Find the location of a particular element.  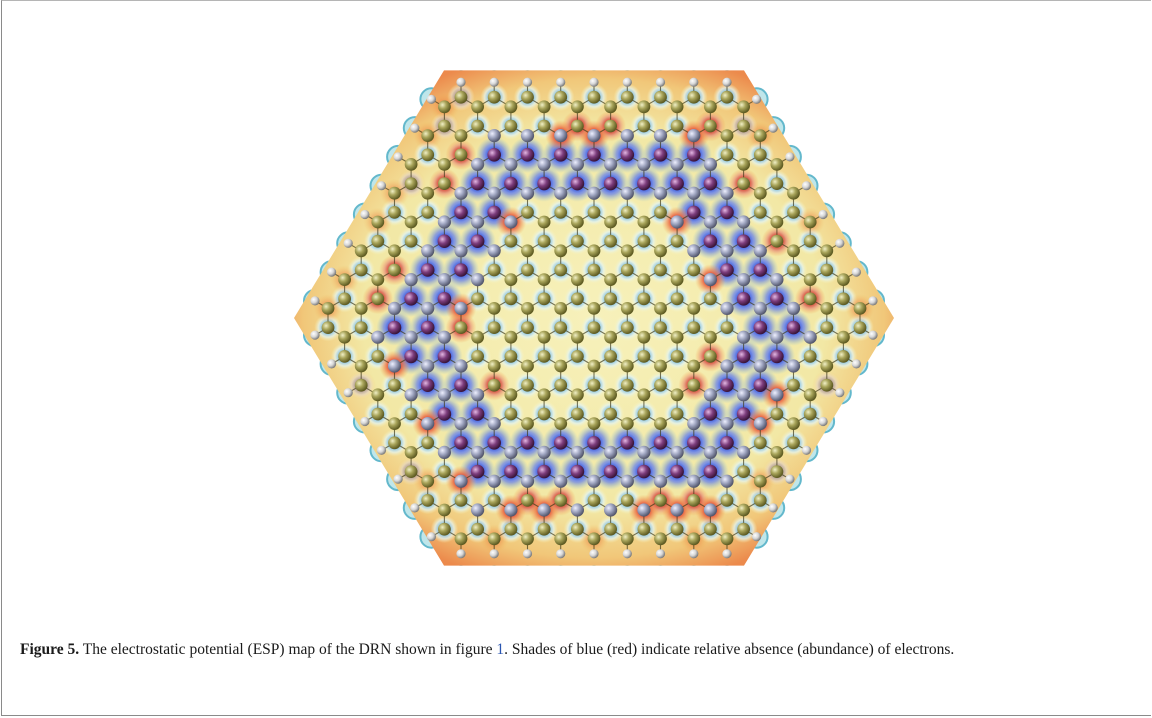

figure-label: Figure 5. is located at coordinates (50, 649).